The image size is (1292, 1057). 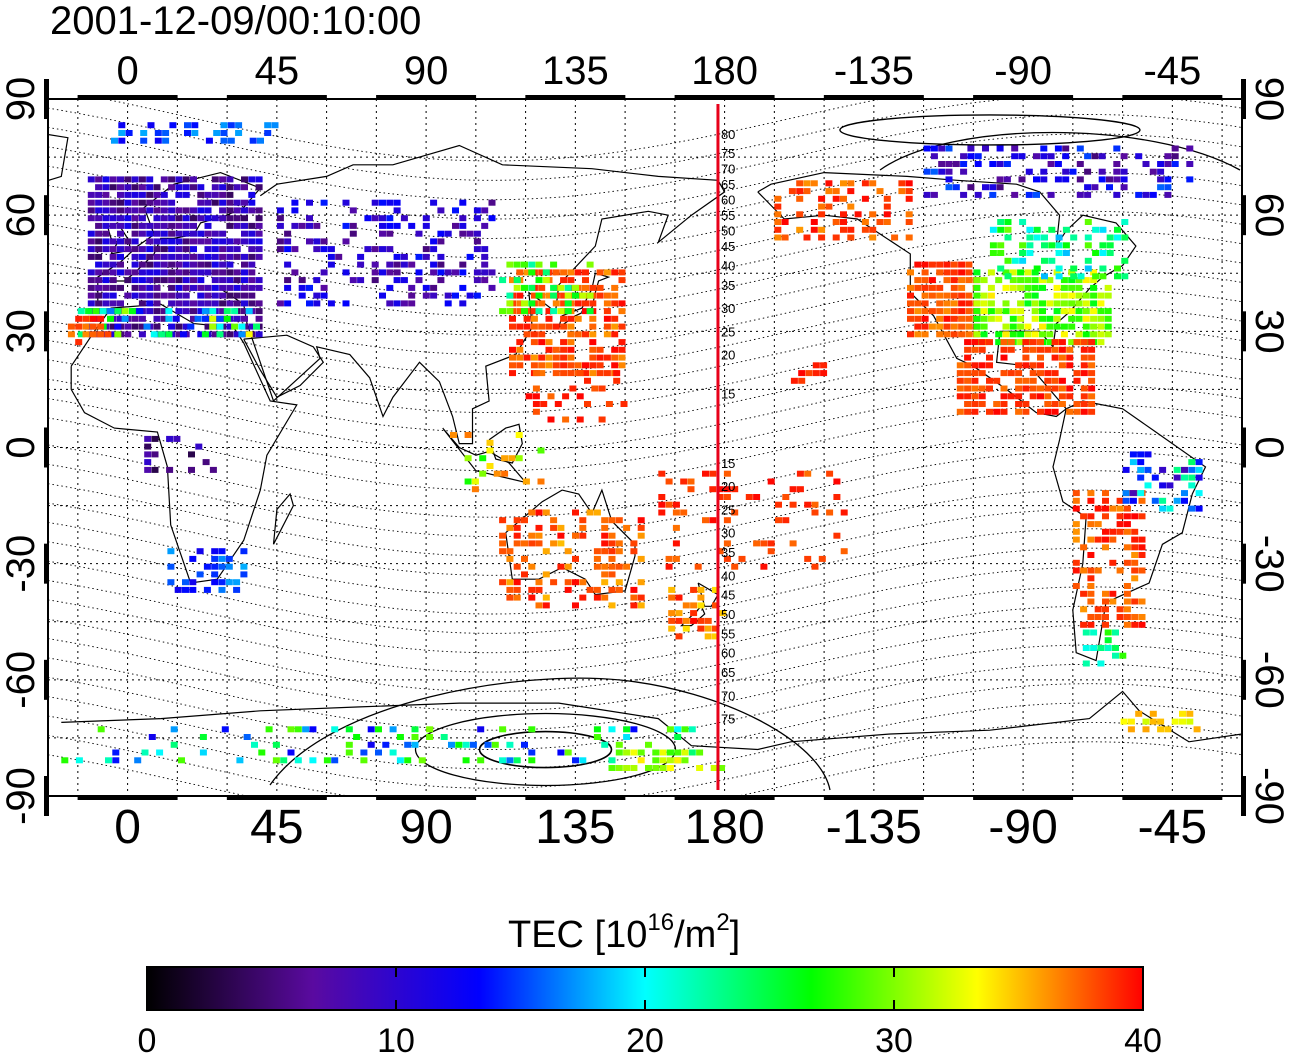 I want to click on lat-tick-label-left: -90, so click(x=21, y=796).